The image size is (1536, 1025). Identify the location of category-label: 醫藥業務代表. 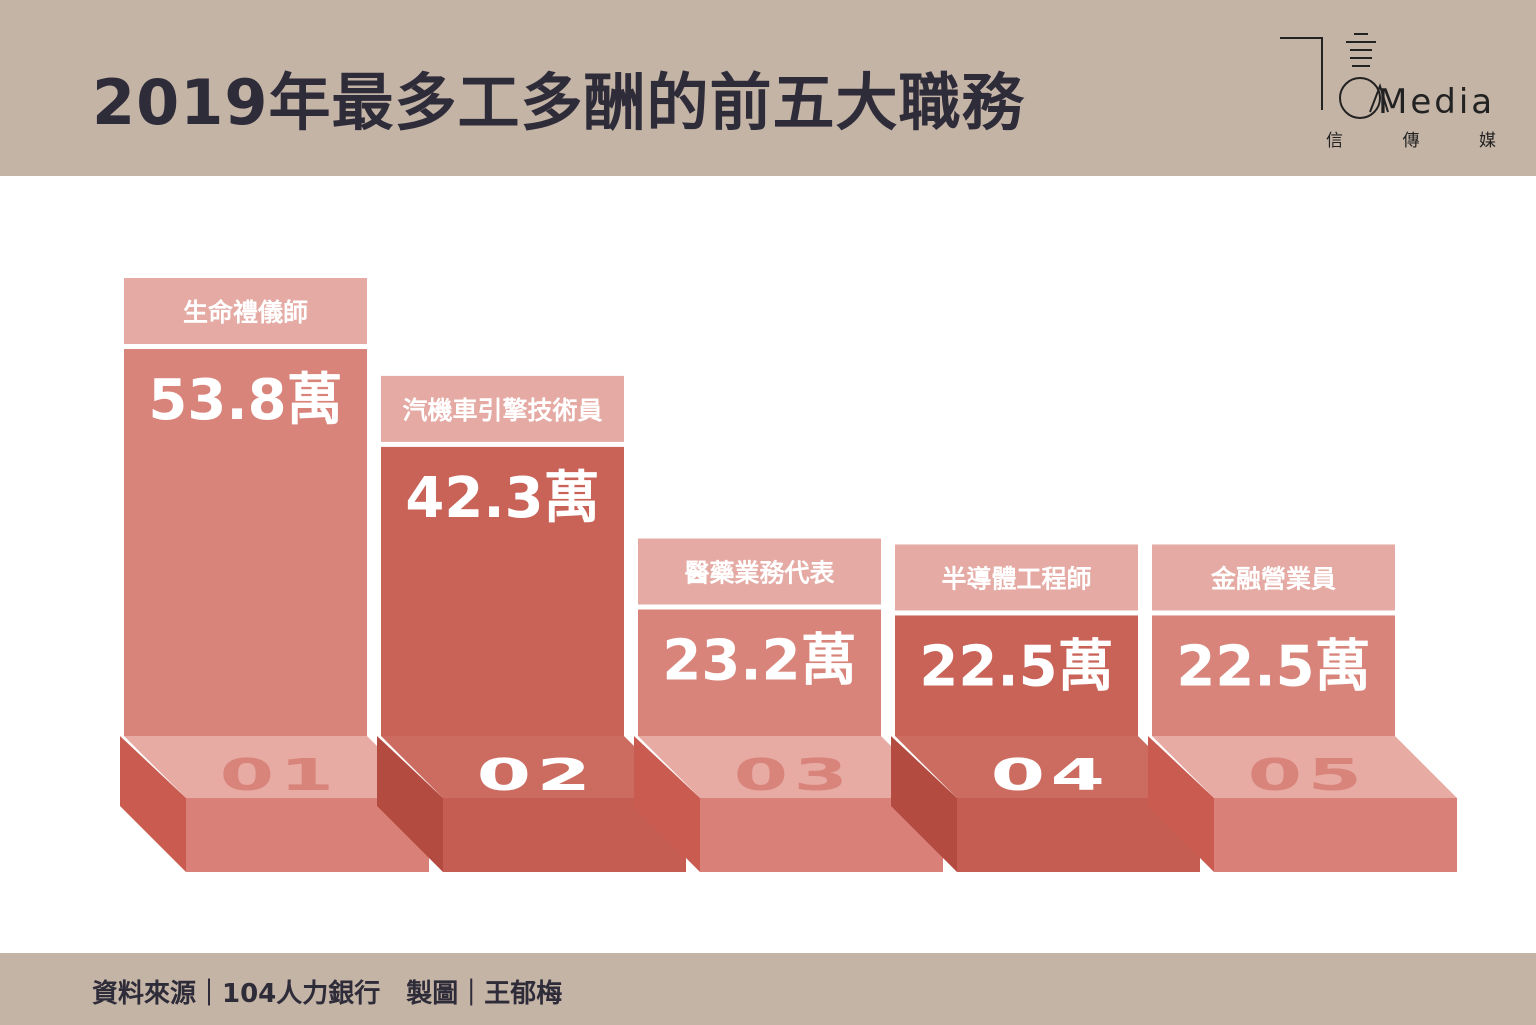
(759, 572).